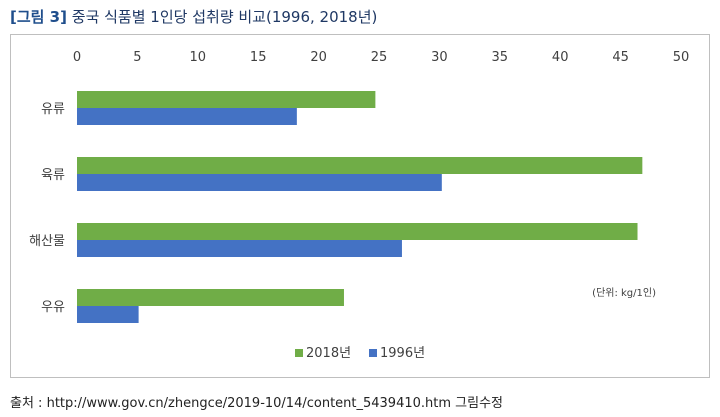 Image resolution: width=720 pixels, height=417 pixels. I want to click on x-tick-label: 15, so click(258, 57).